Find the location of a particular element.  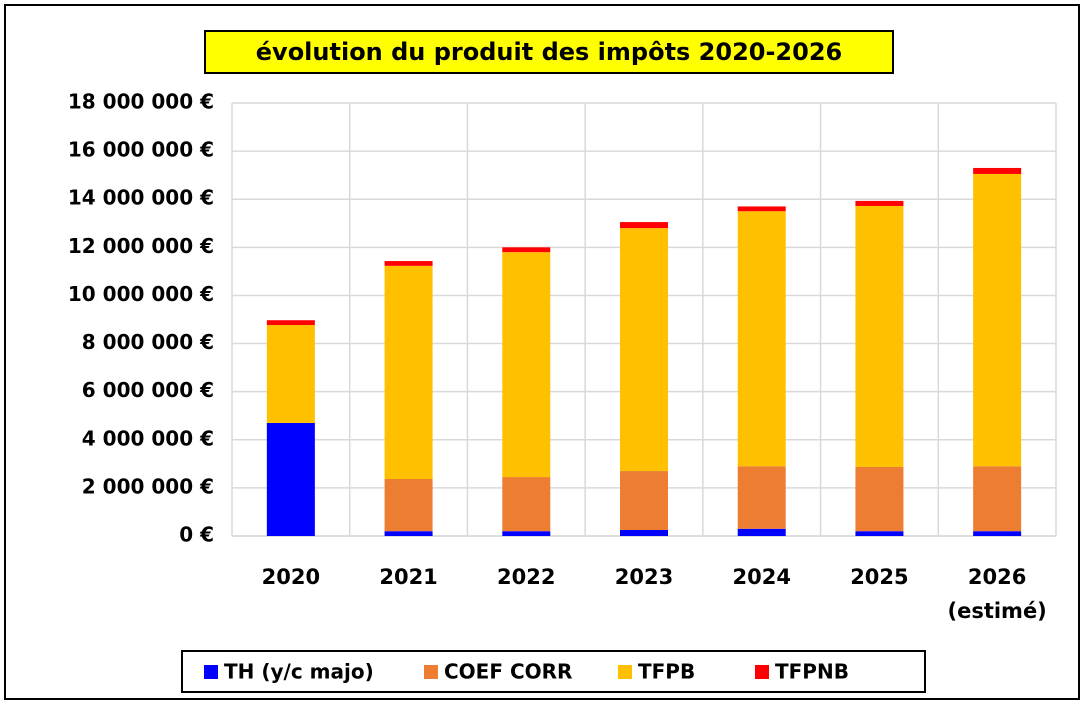

x-tick-label: 2025 is located at coordinates (879, 577).